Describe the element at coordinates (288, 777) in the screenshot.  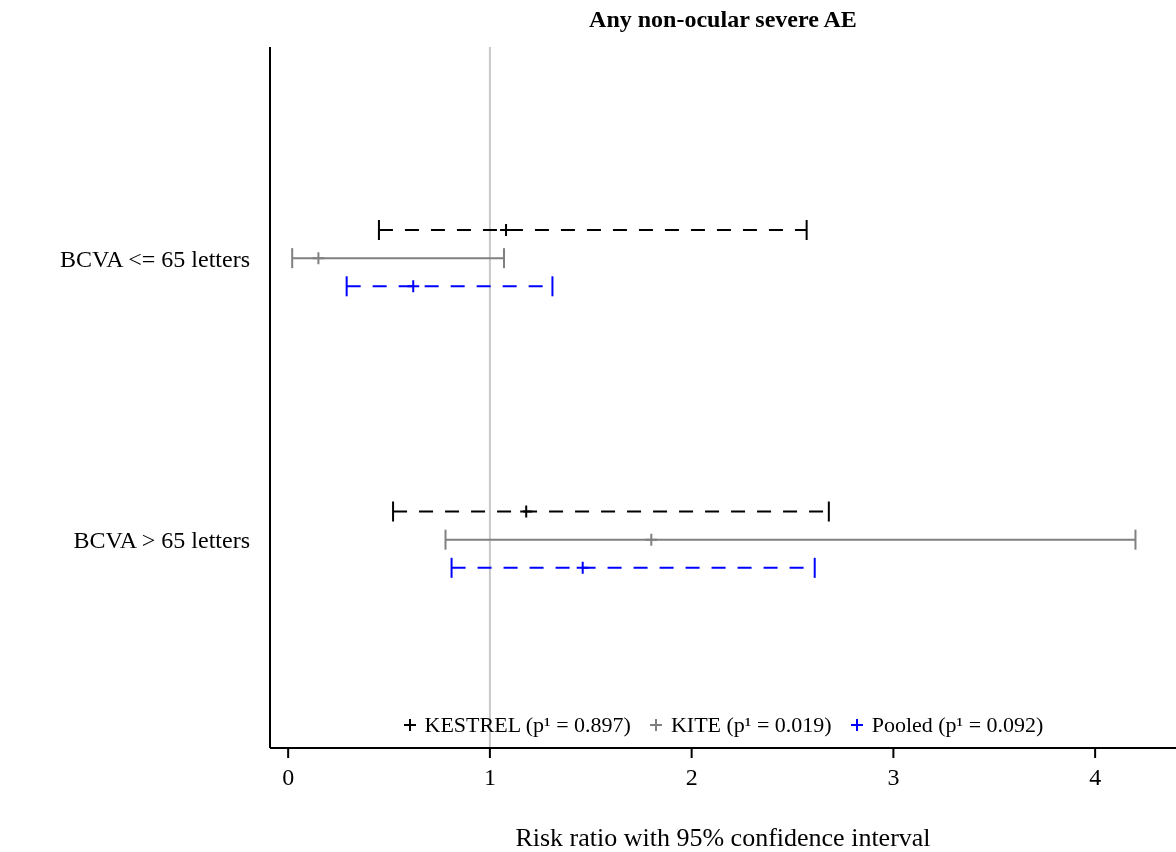
I see `x-tick-label: 0` at that location.